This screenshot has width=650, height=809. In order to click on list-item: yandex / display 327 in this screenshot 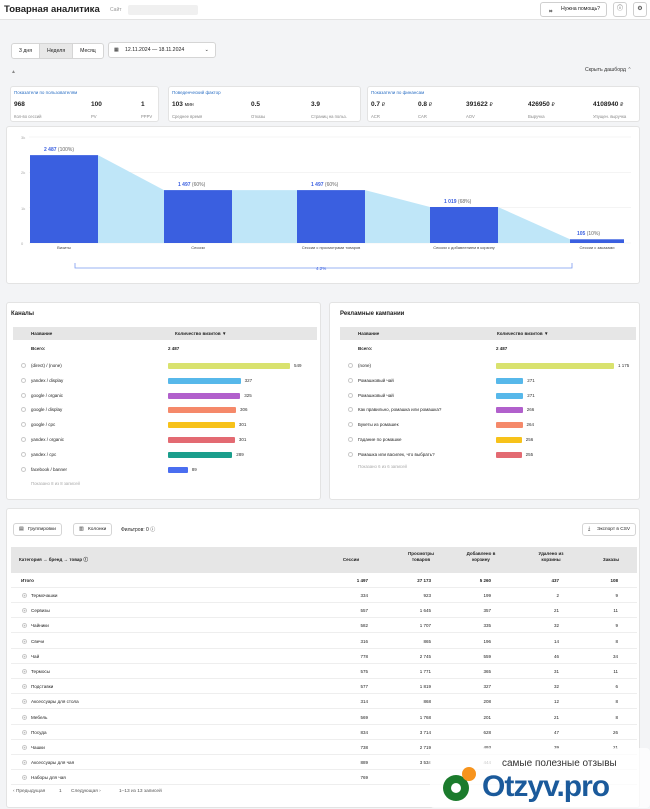, I will do `click(166, 381)`.